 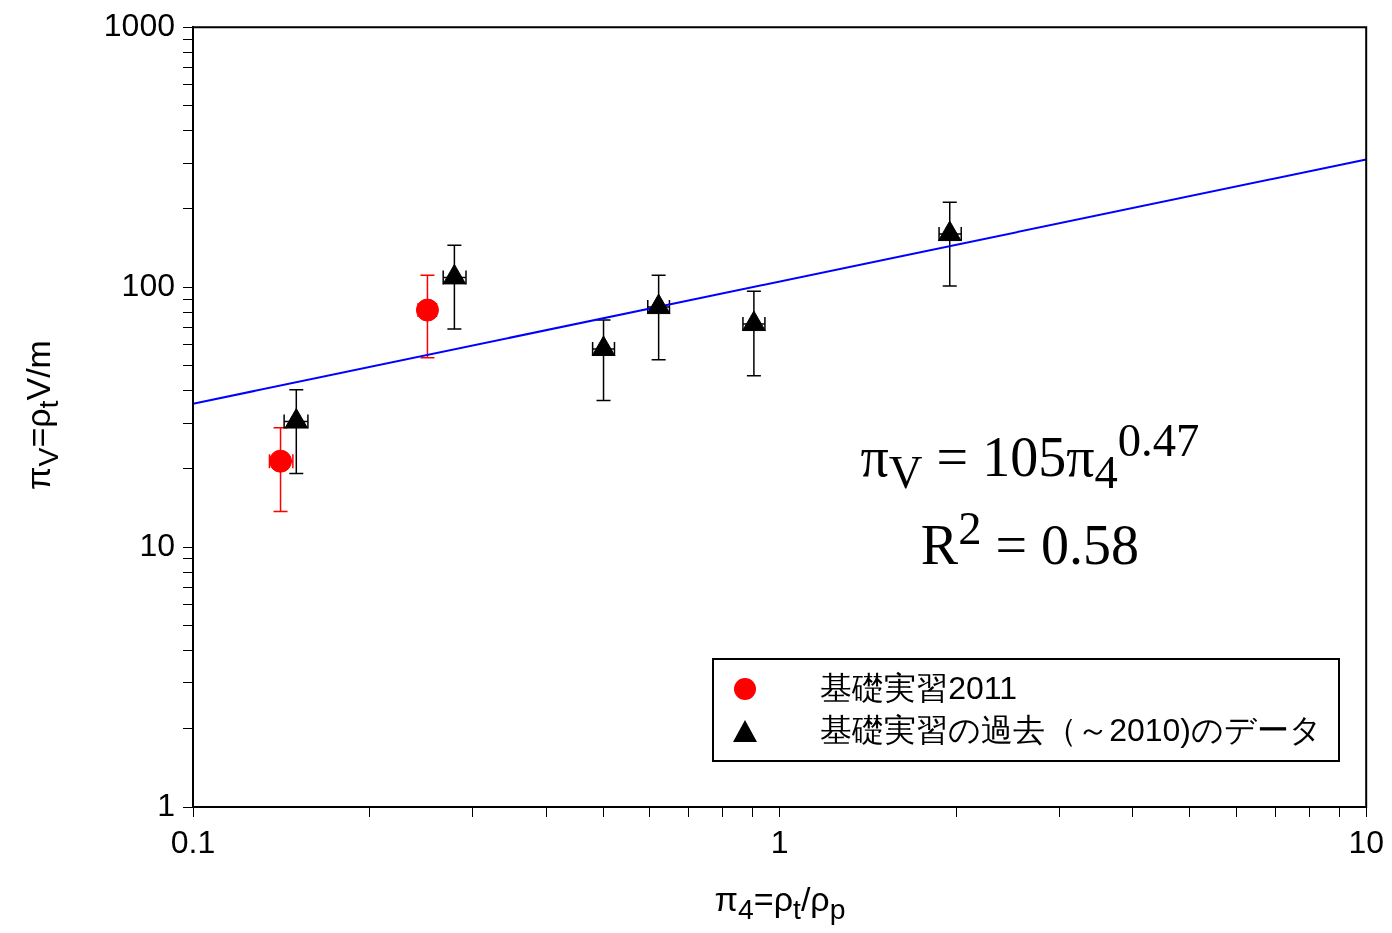 I want to click on y-tick-label: 100, so click(x=148, y=284).